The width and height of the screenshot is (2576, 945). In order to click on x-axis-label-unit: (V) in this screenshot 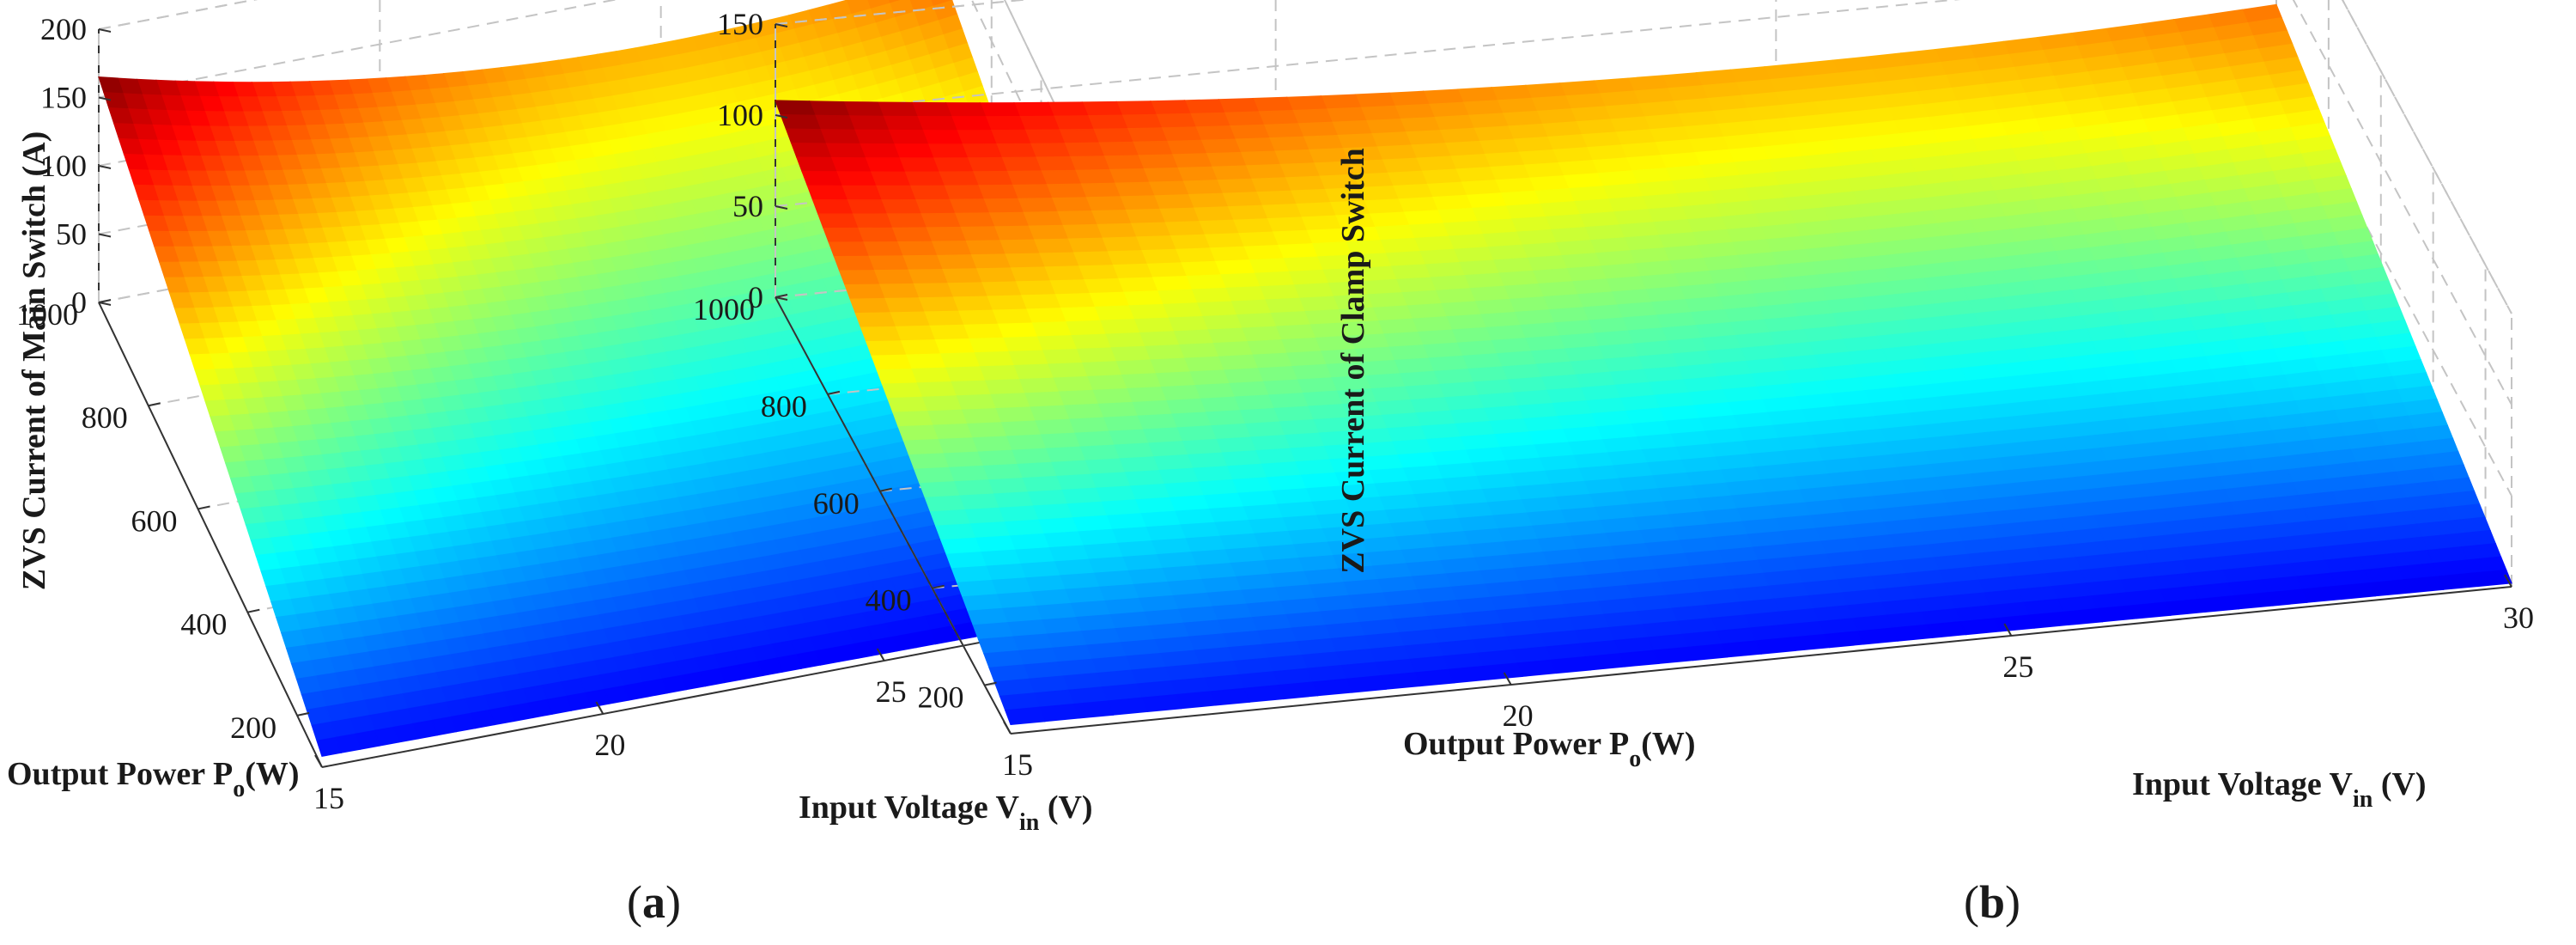, I will do `click(1065, 808)`.